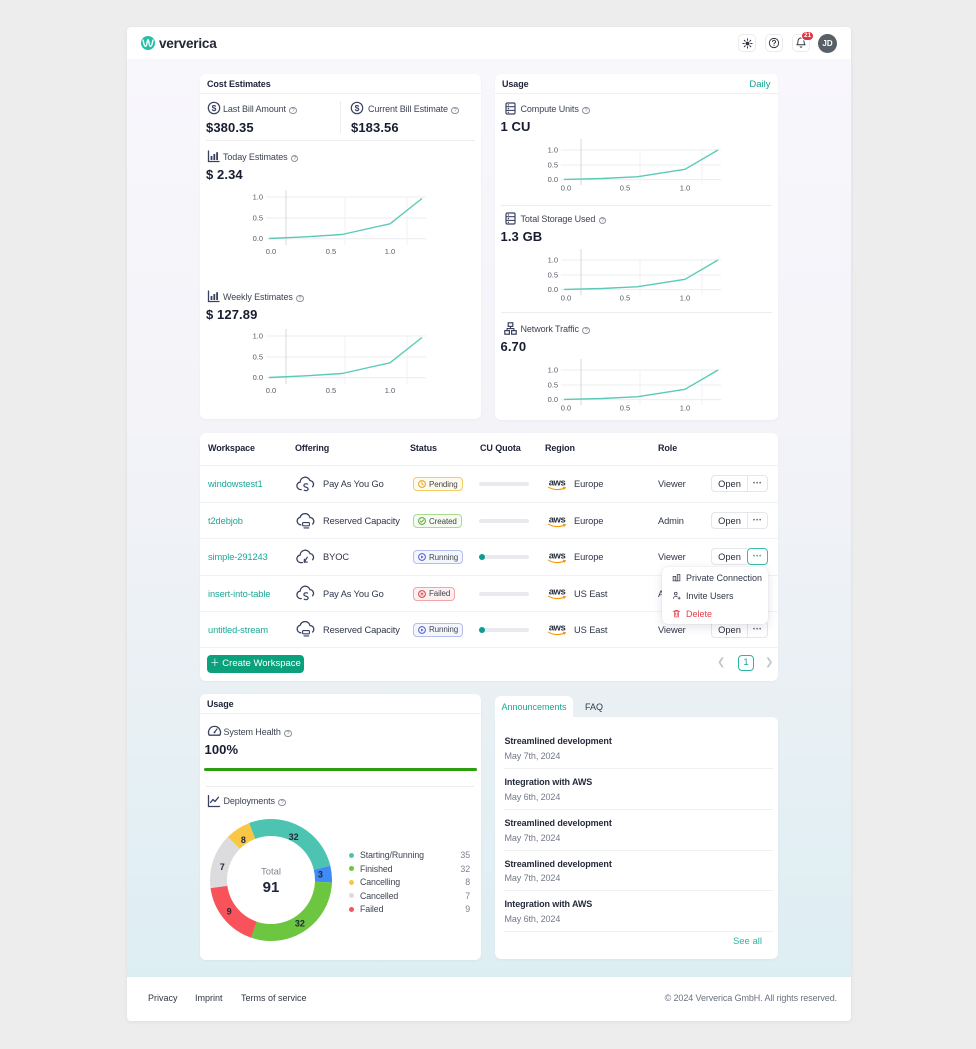 Image resolution: width=976 pixels, height=1049 pixels. What do you see at coordinates (320, 875) in the screenshot?
I see `svg-text: 3` at bounding box center [320, 875].